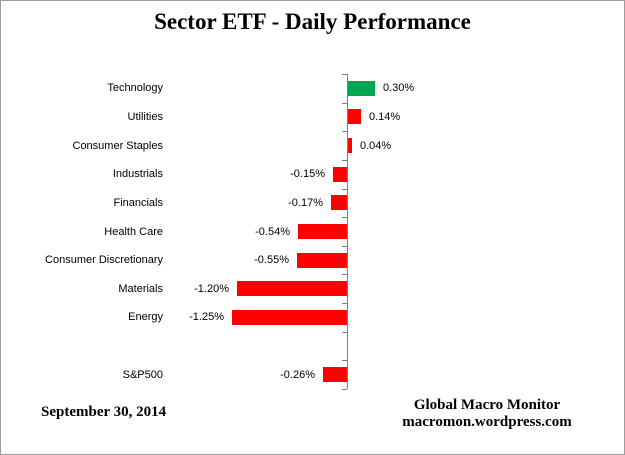 This screenshot has width=625, height=455. Describe the element at coordinates (104, 412) in the screenshot. I see `date-label: September 30, 2014` at that location.